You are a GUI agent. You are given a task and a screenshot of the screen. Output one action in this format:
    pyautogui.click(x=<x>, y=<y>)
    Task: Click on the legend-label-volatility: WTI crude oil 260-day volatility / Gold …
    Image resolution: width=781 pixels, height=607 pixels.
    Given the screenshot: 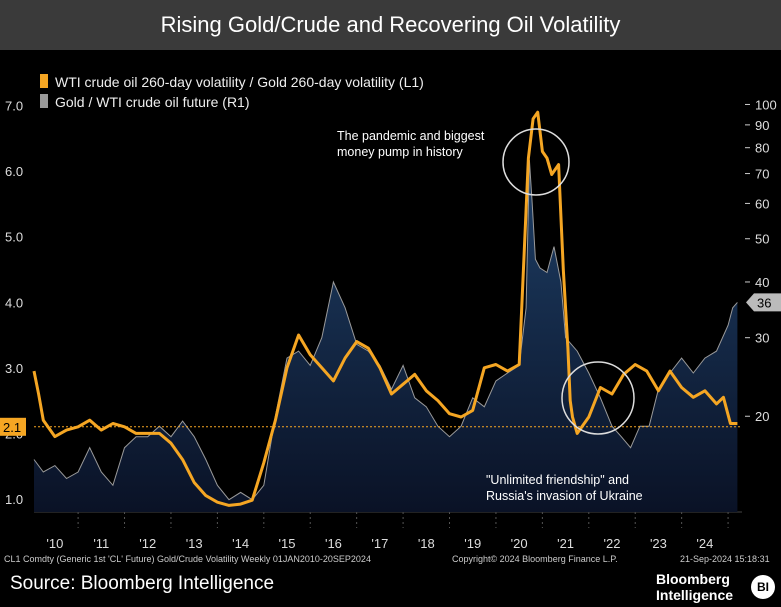 What is the action you would take?
    pyautogui.click(x=239, y=82)
    